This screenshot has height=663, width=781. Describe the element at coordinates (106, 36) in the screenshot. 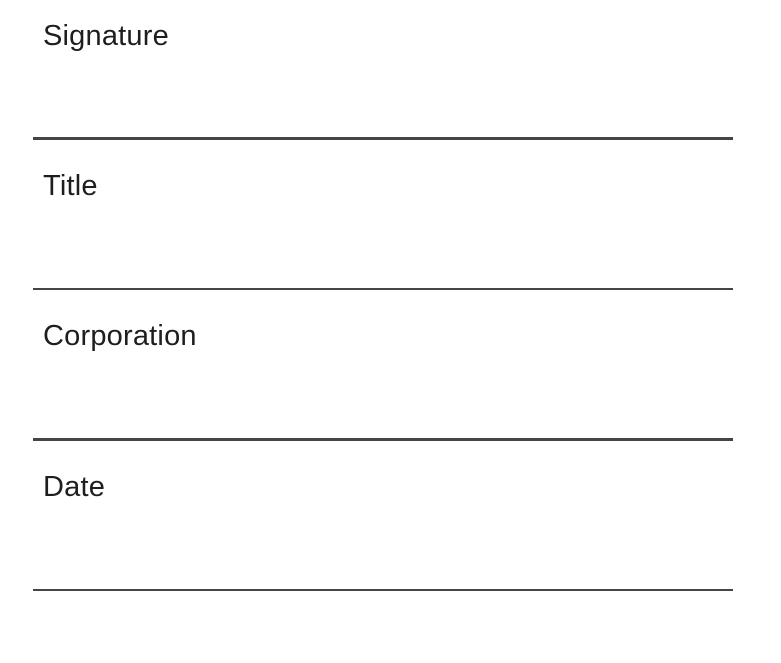

I see `signature-field-label: Signature` at that location.